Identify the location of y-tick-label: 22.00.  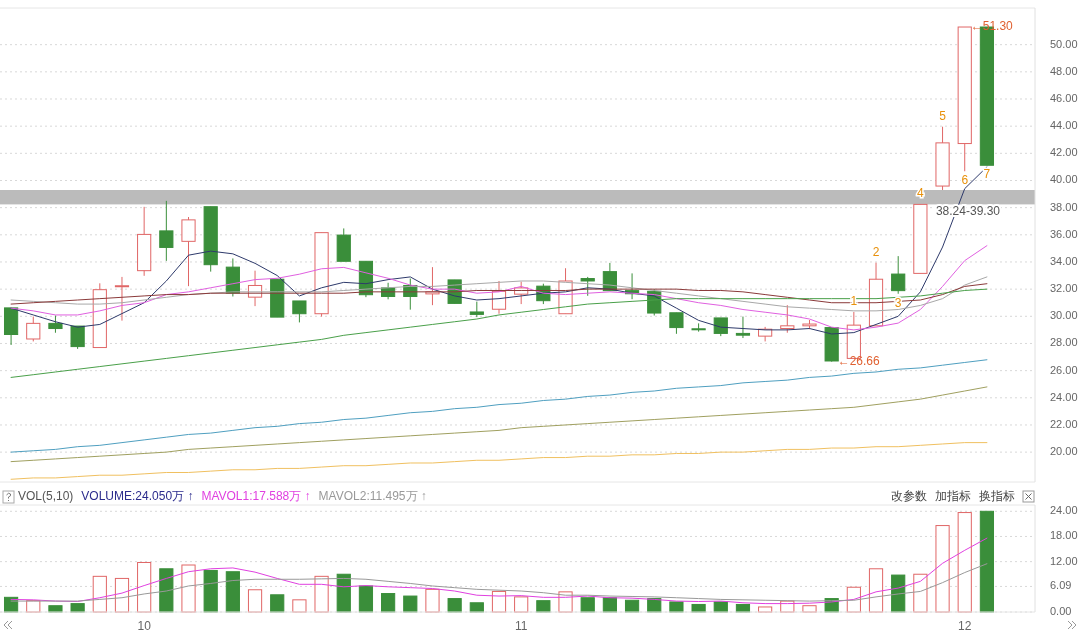
(1064, 423).